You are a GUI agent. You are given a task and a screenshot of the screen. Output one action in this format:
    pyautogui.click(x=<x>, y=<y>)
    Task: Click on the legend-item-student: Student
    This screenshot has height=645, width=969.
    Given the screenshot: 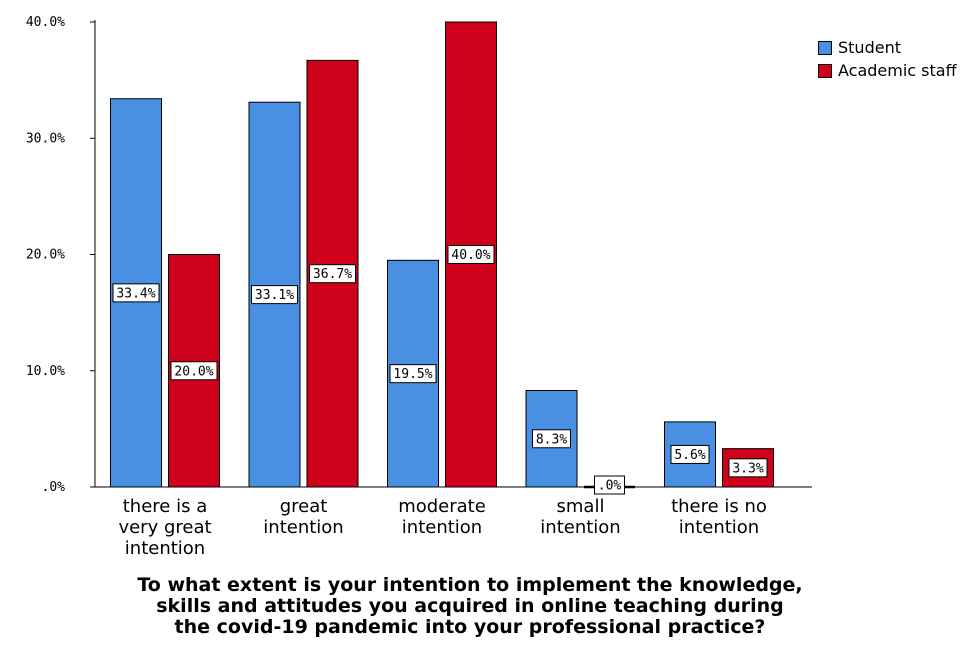 What is the action you would take?
    pyautogui.click(x=887, y=47)
    